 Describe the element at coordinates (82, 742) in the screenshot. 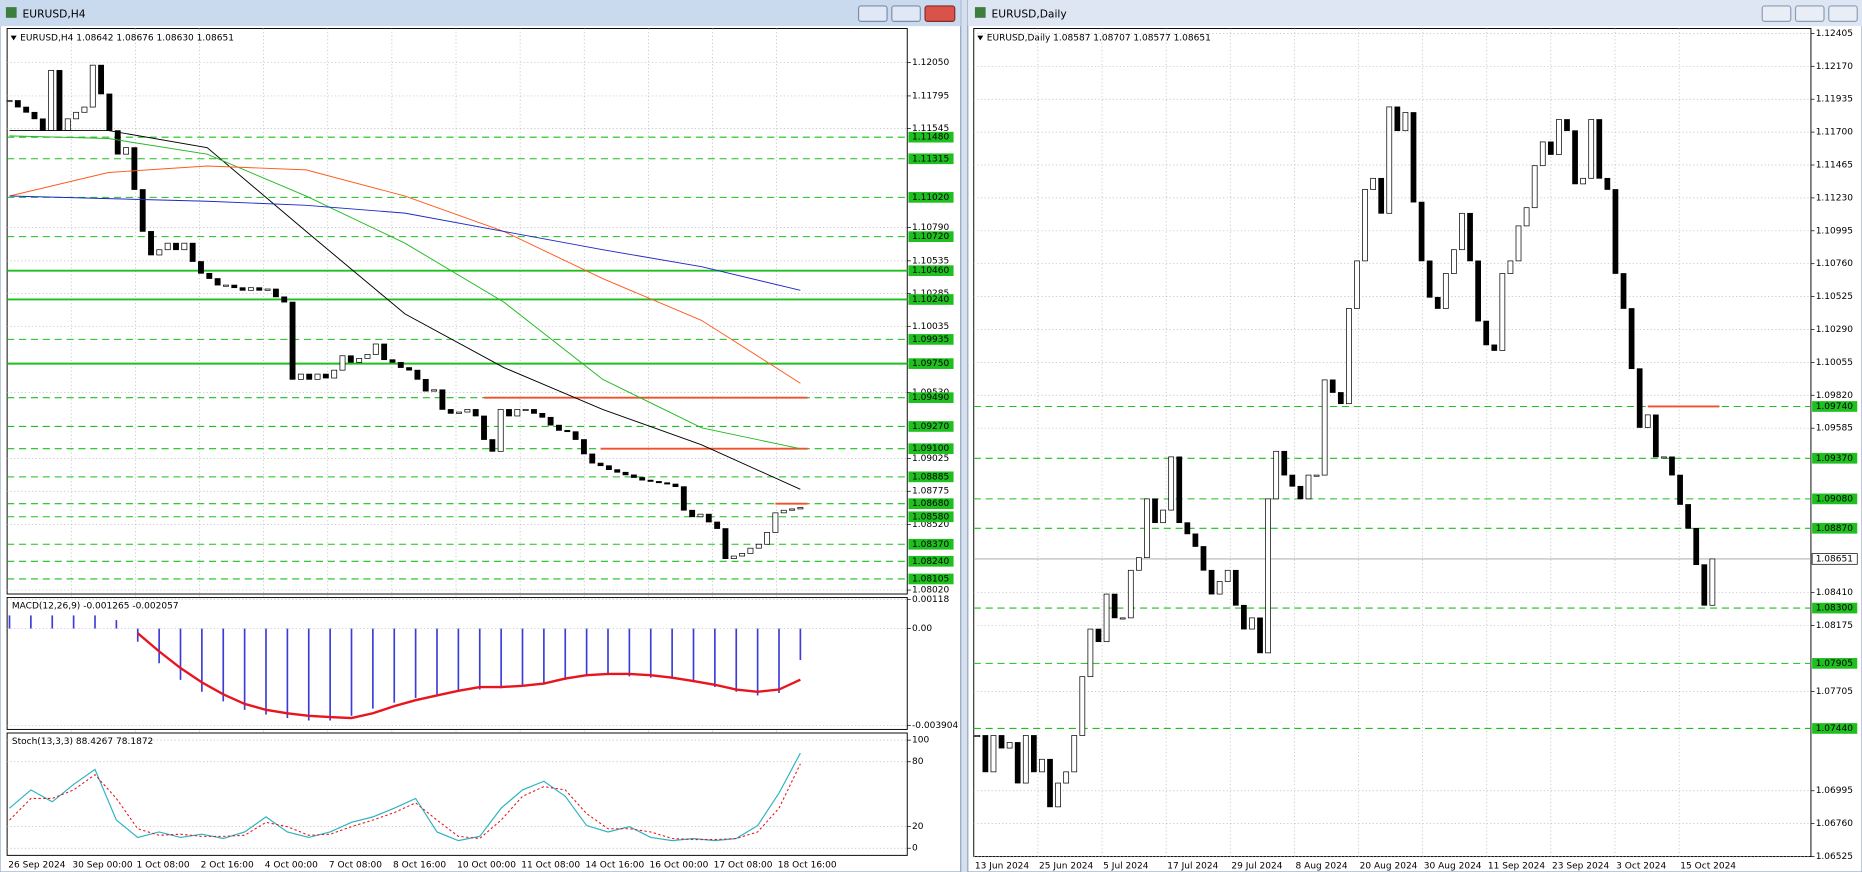

I see `stoch-label: Stoch(13,3,3) 88.4267 78.1872` at that location.